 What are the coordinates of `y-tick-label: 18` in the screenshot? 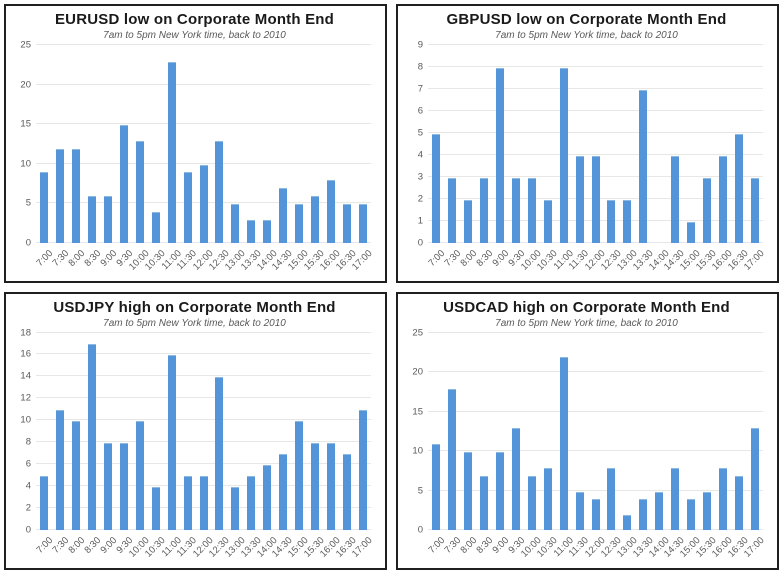 It's located at (25, 332).